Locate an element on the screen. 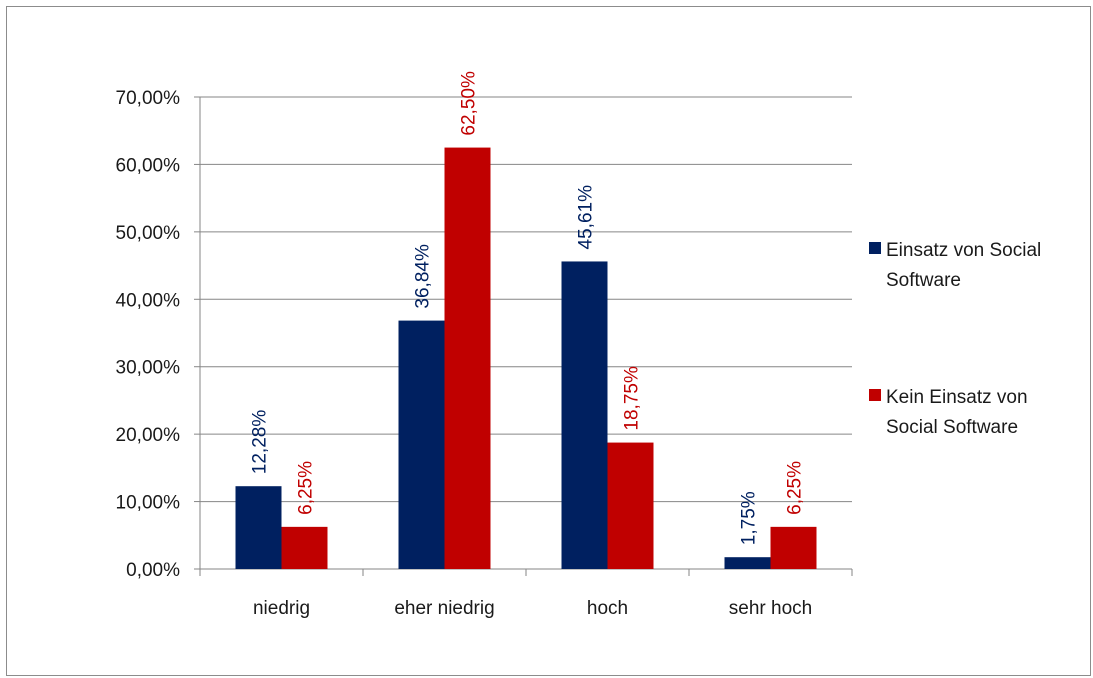  data-label: 18,75% is located at coordinates (632, 398).